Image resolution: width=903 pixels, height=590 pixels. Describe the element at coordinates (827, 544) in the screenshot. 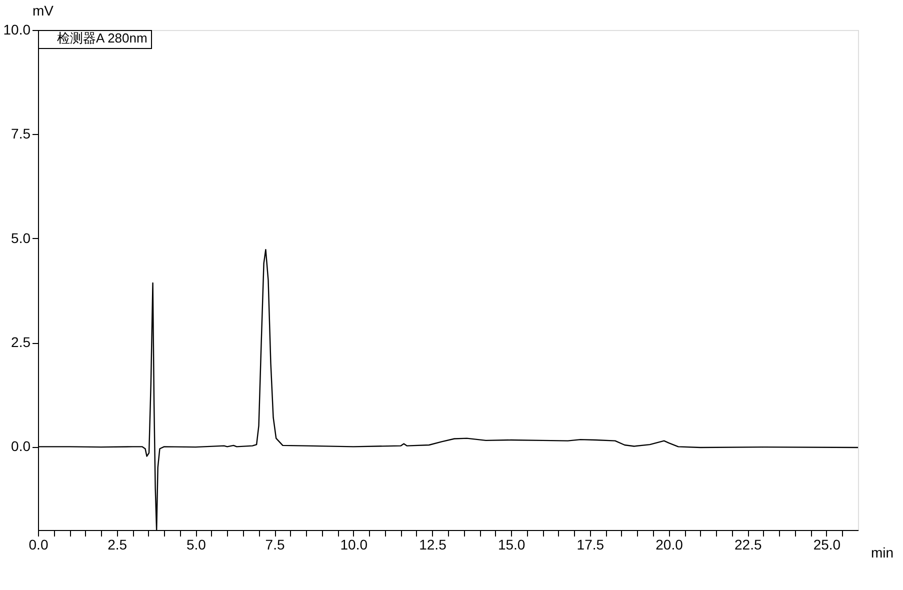

I see `x-tick-label: 25.0` at that location.